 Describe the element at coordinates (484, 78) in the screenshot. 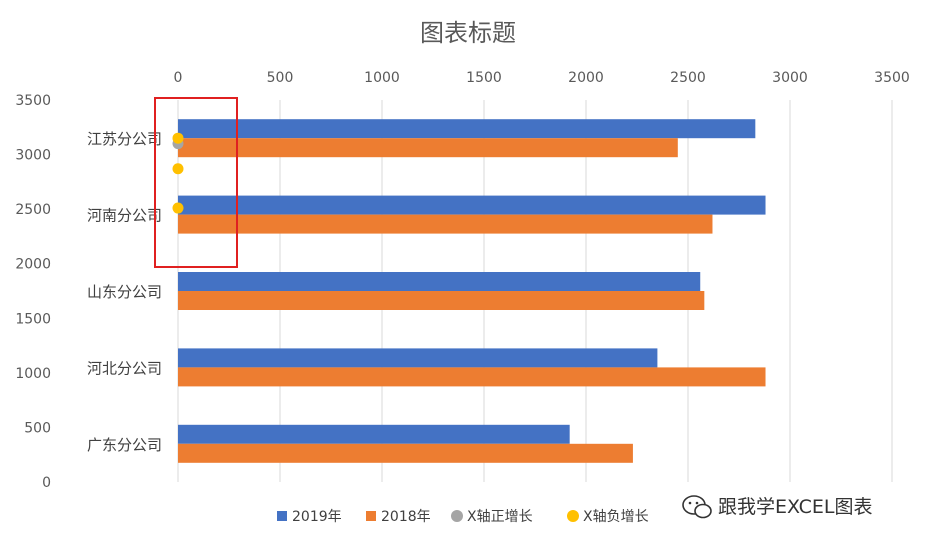

I see `x-tick-label: 1500` at that location.